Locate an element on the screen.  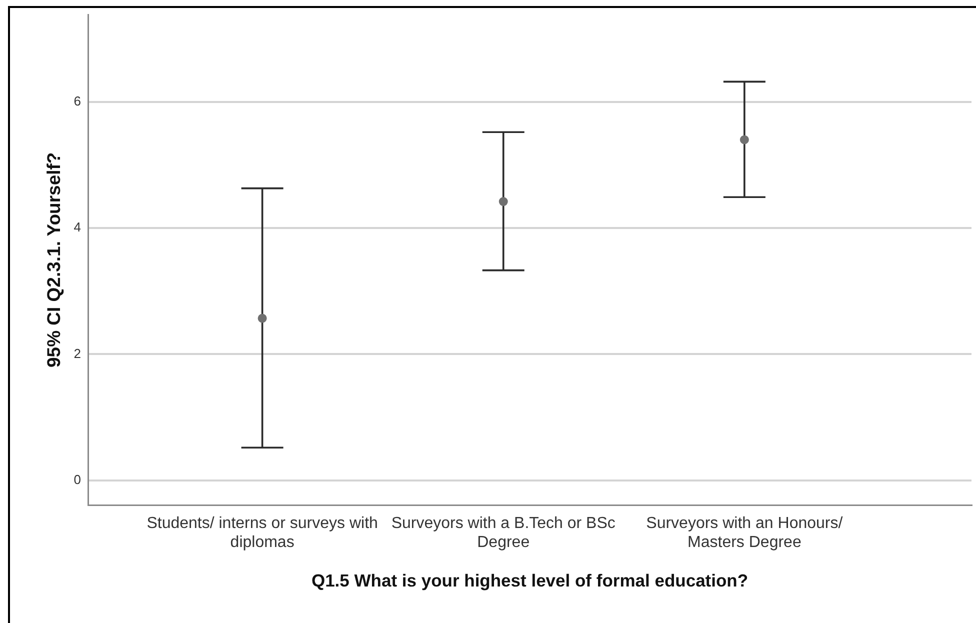
y-axis-title: 95% CI Q2.3.1. Yourself? is located at coordinates (53, 260).